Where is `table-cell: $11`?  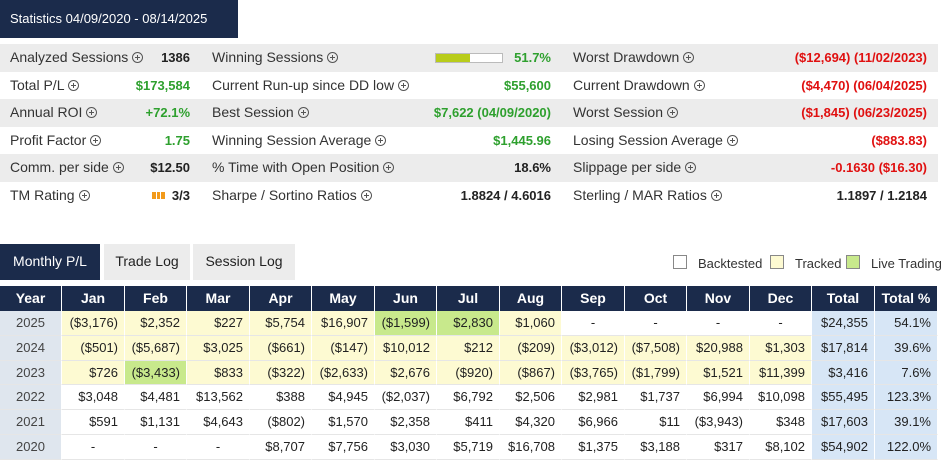
table-cell: $11 is located at coordinates (656, 422).